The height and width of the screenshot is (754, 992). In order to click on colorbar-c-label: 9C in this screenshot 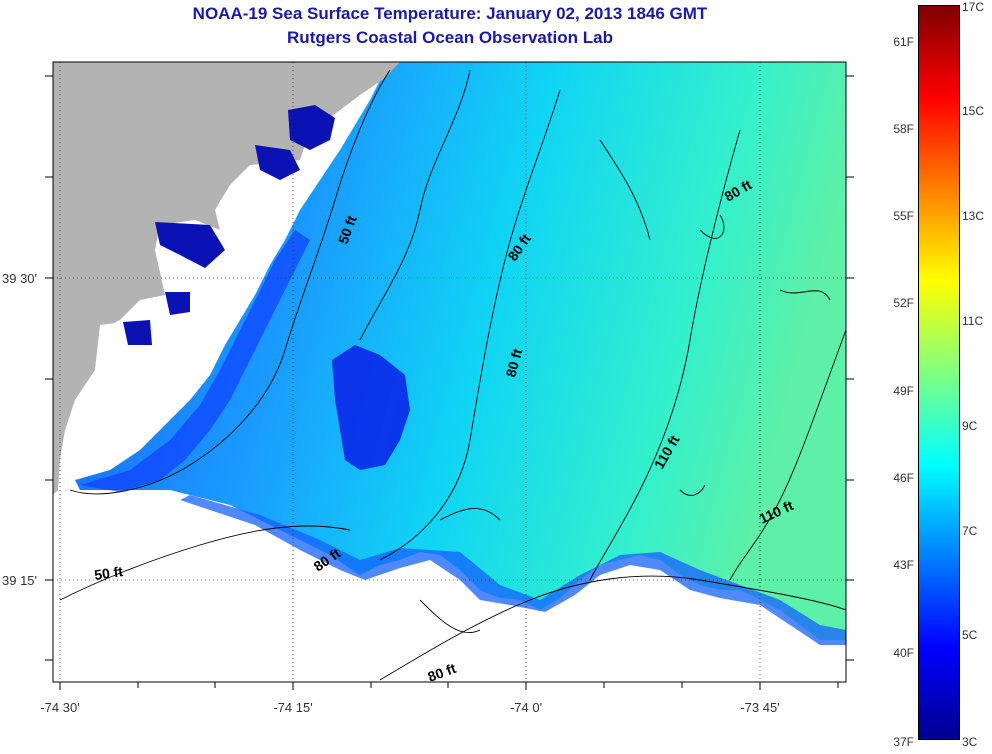, I will do `click(970, 426)`.